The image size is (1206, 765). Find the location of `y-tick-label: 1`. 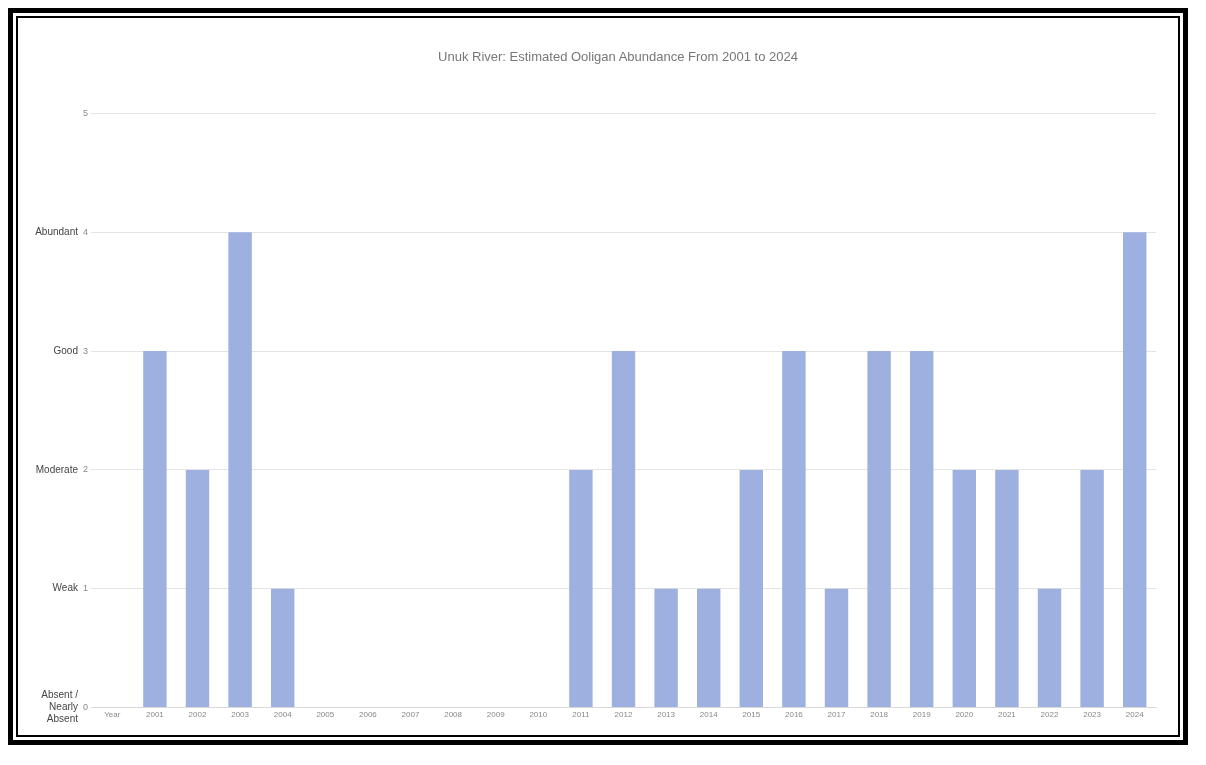

y-tick-label: 1 is located at coordinates (85, 588).